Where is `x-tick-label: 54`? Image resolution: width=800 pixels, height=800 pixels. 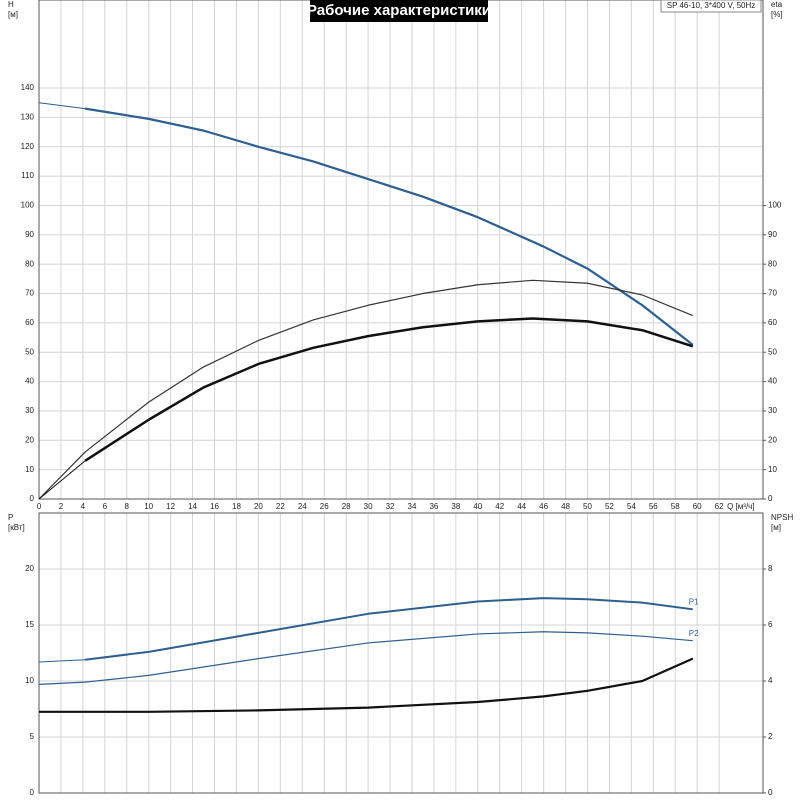
x-tick-label: 54 is located at coordinates (631, 506).